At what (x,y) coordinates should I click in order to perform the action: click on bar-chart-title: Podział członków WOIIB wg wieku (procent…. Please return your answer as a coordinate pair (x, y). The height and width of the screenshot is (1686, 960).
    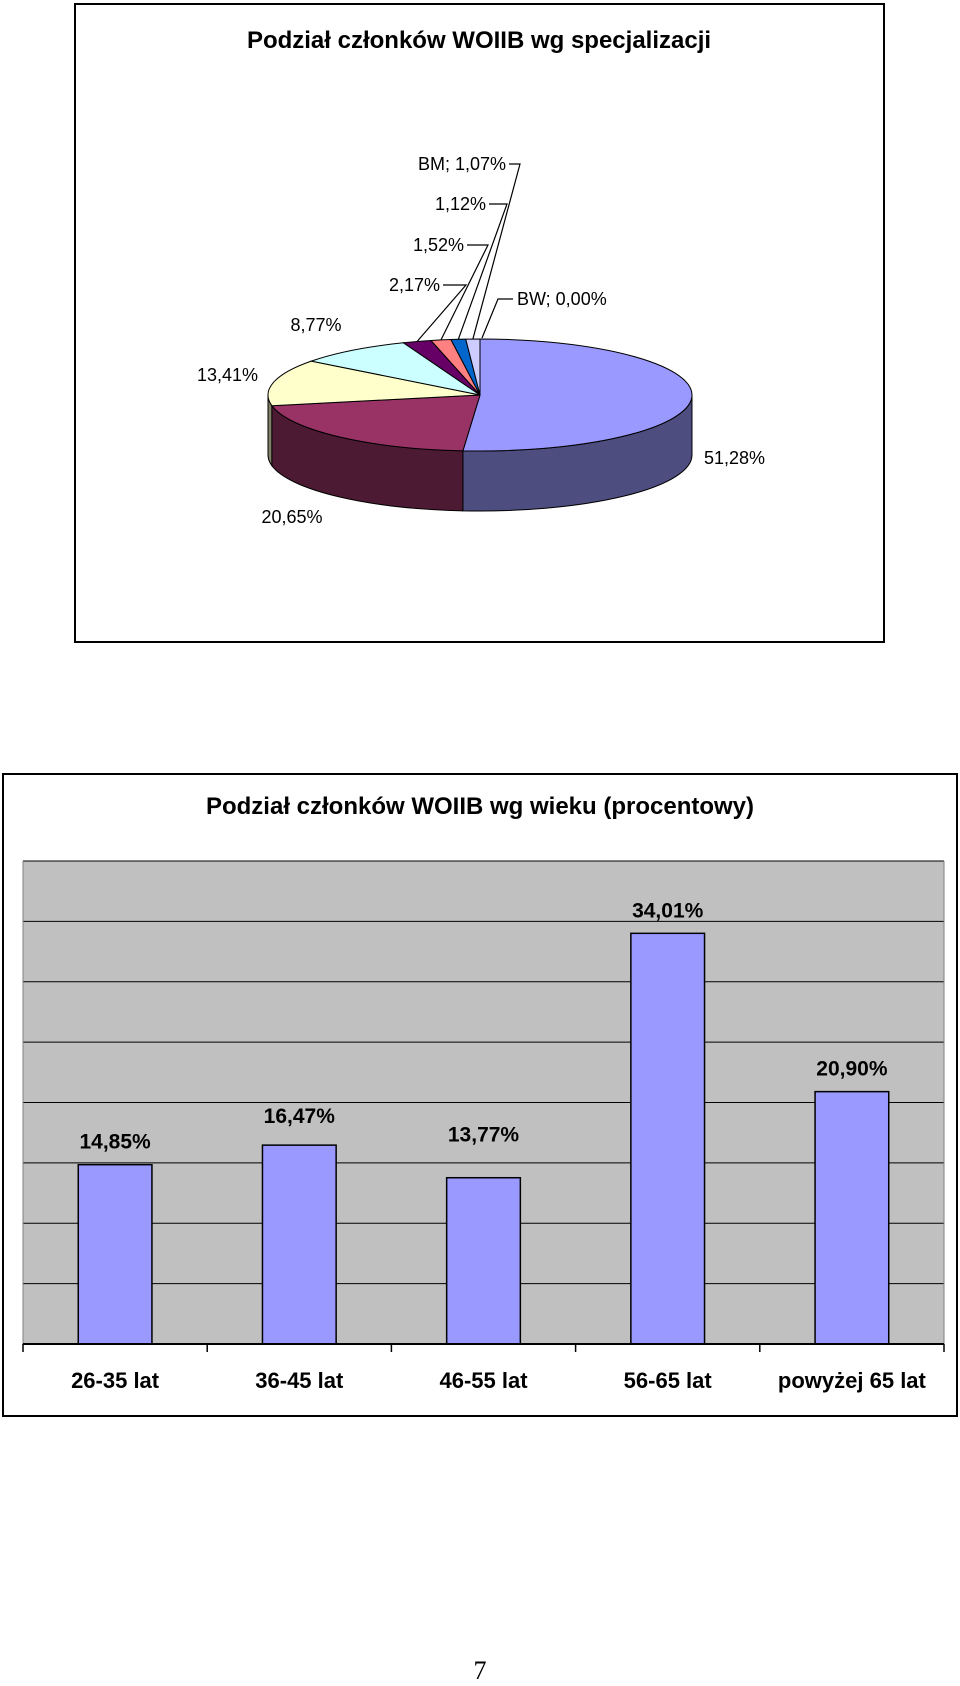
    Looking at the image, I should click on (480, 806).